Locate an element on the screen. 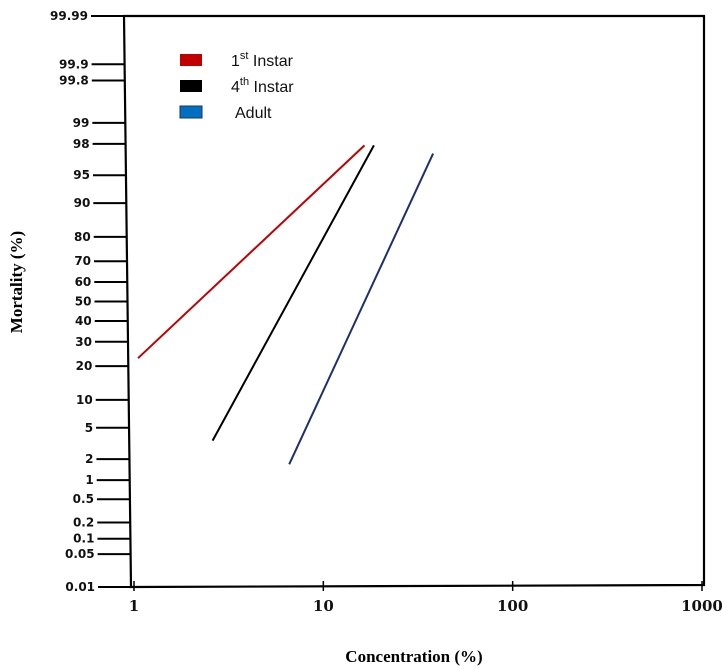  y-tick-label: 40 is located at coordinates (83, 321).